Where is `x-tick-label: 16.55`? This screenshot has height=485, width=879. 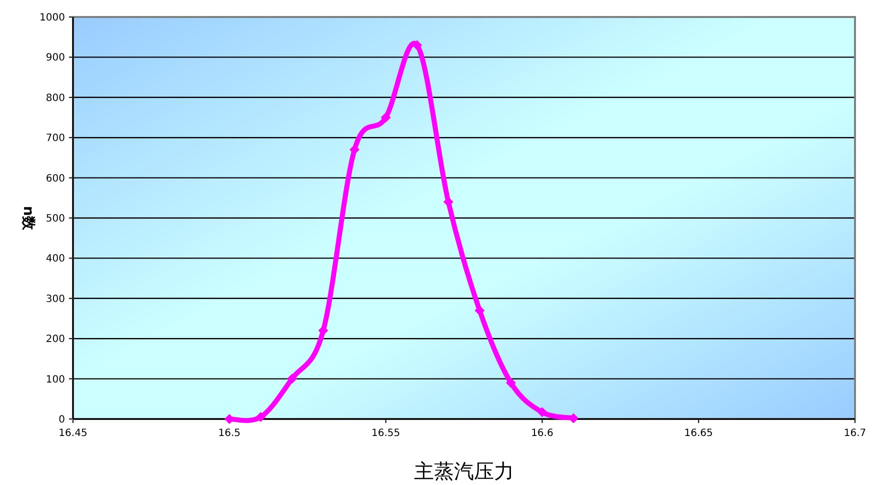
x-tick-label: 16.55 is located at coordinates (385, 433).